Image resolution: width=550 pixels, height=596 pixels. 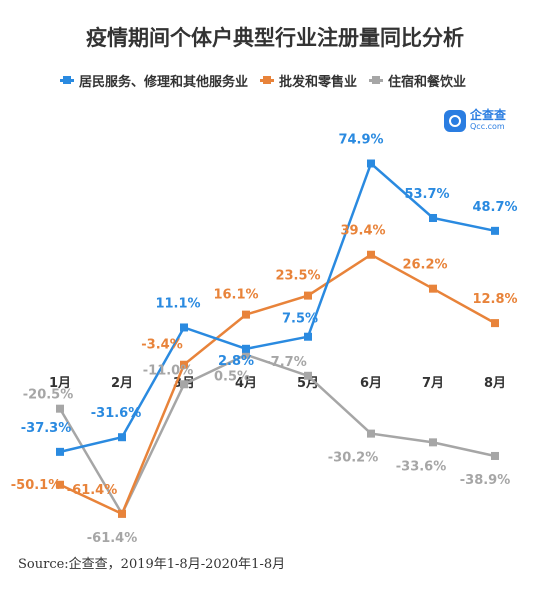 What do you see at coordinates (424, 265) in the screenshot?
I see `data-label: 26.2%` at bounding box center [424, 265].